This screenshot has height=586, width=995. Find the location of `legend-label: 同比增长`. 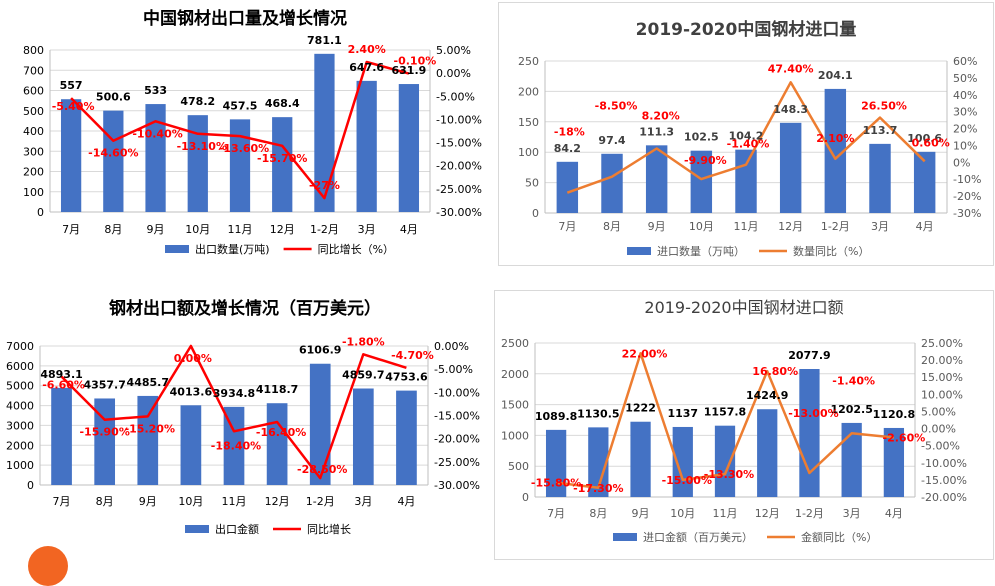

legend-label: 同比增长 is located at coordinates (329, 529).